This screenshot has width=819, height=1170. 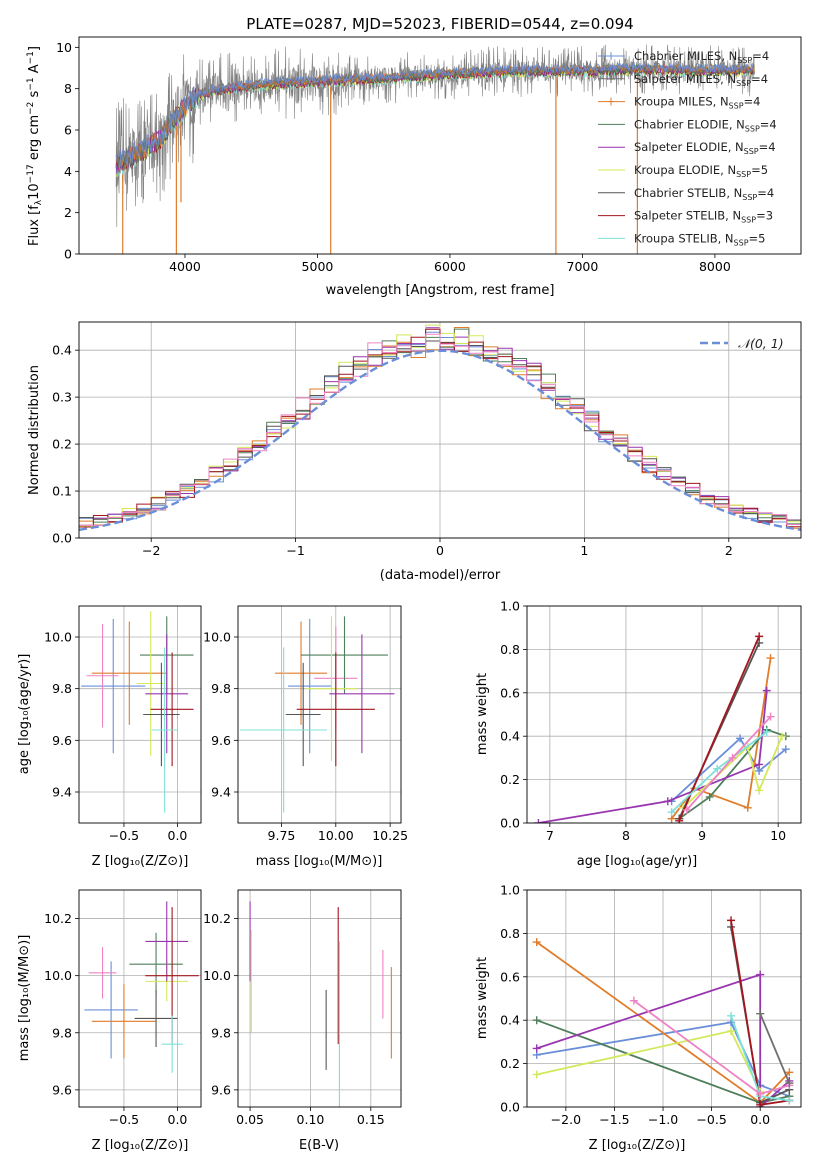 I want to click on mass-vs-ebv-xlabel: E(B-V), so click(x=319, y=1145).